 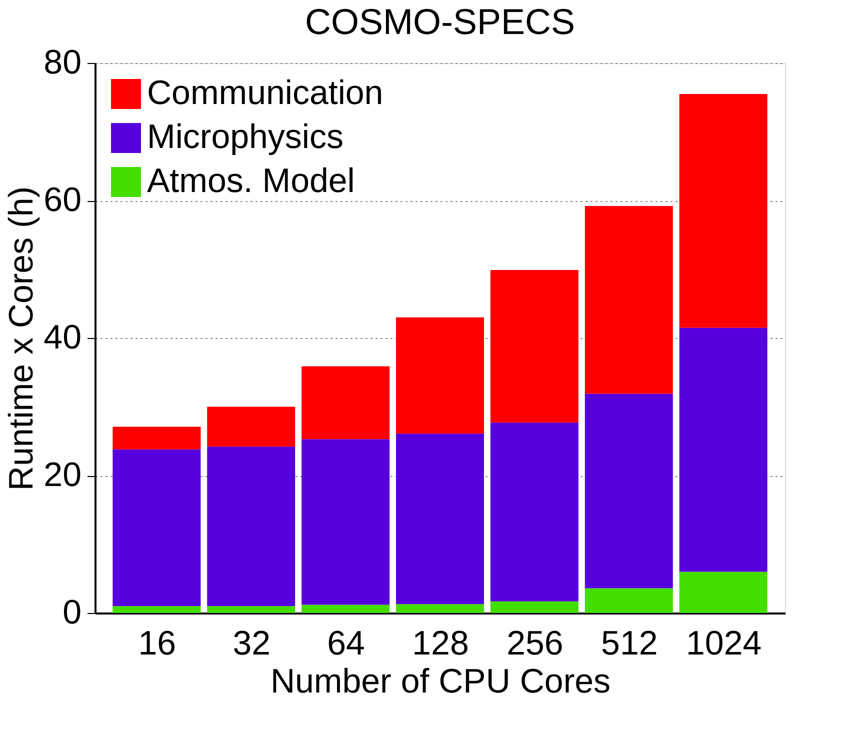 What do you see at coordinates (157, 643) in the screenshot?
I see `x-tick-label: 16` at bounding box center [157, 643].